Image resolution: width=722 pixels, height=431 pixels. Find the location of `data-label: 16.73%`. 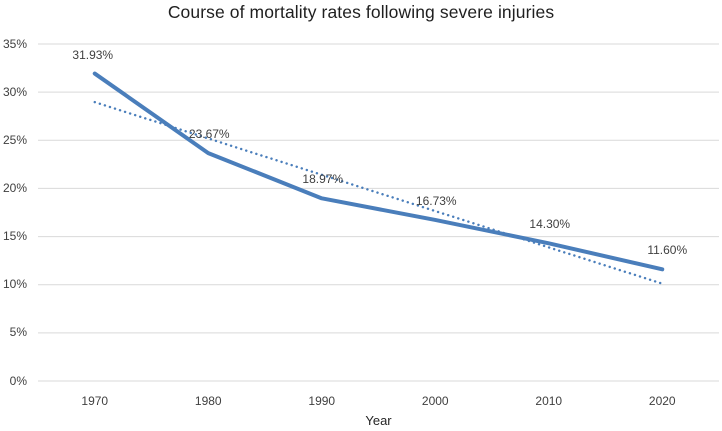

data-label: 16.73% is located at coordinates (436, 200).